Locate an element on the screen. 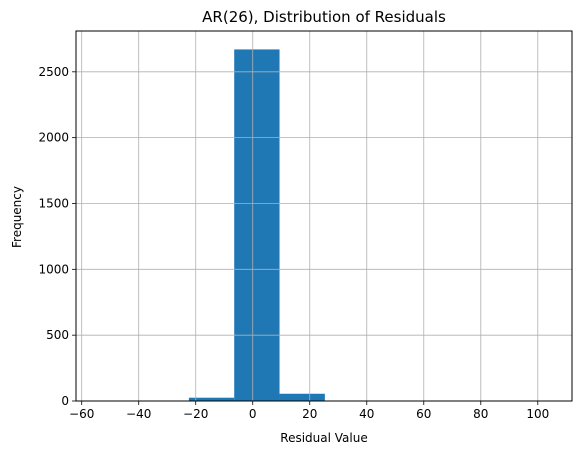  y-axis-label: Frequency is located at coordinates (17, 217).